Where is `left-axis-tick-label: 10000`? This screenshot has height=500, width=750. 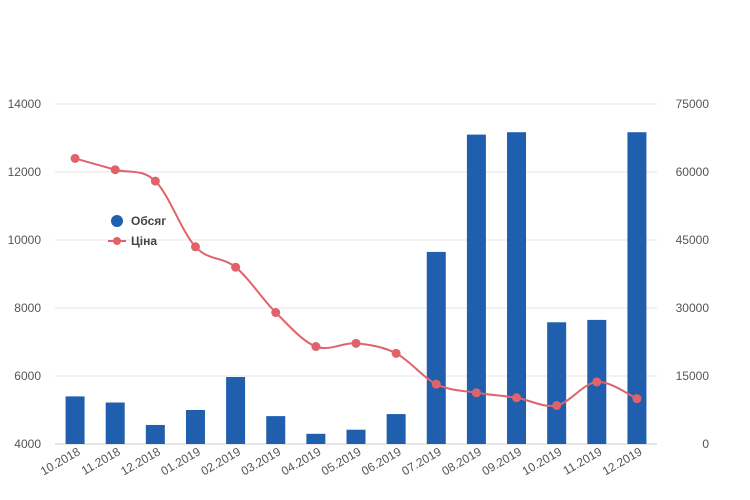 left-axis-tick-label: 10000 is located at coordinates (25, 240).